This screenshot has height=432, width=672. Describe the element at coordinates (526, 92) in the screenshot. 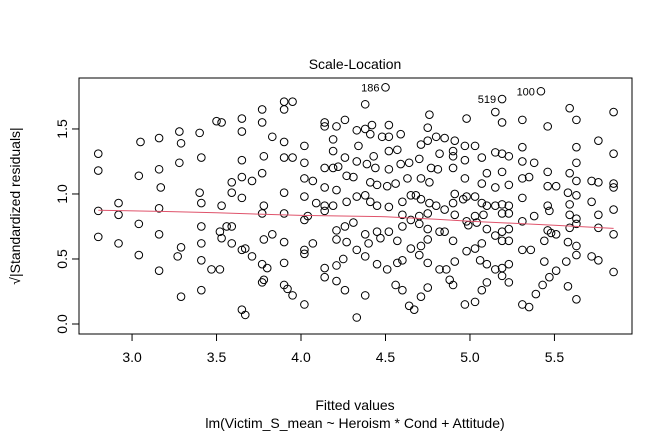

I see `point-label: 100` at that location.